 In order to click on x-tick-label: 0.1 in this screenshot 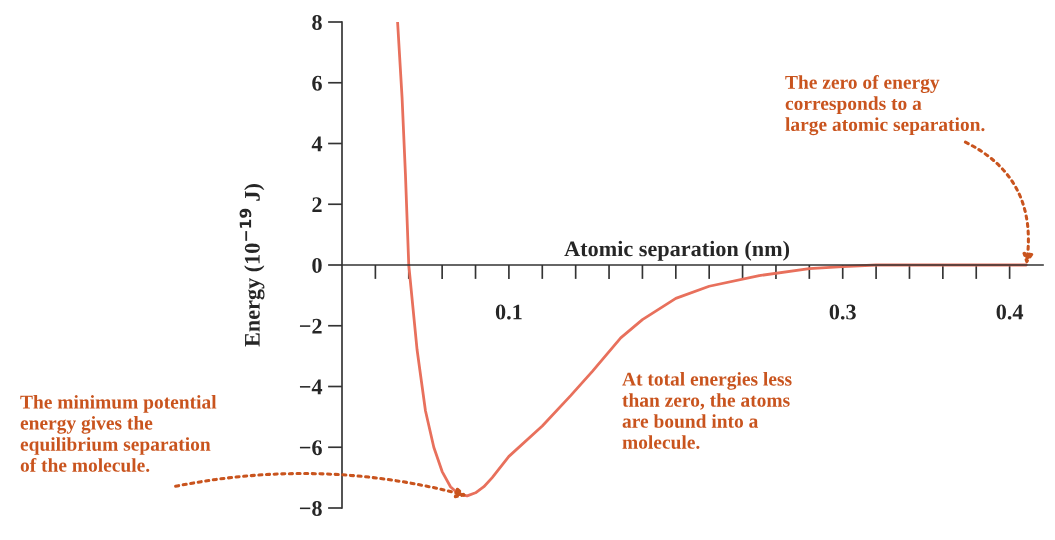, I will do `click(508, 312)`.